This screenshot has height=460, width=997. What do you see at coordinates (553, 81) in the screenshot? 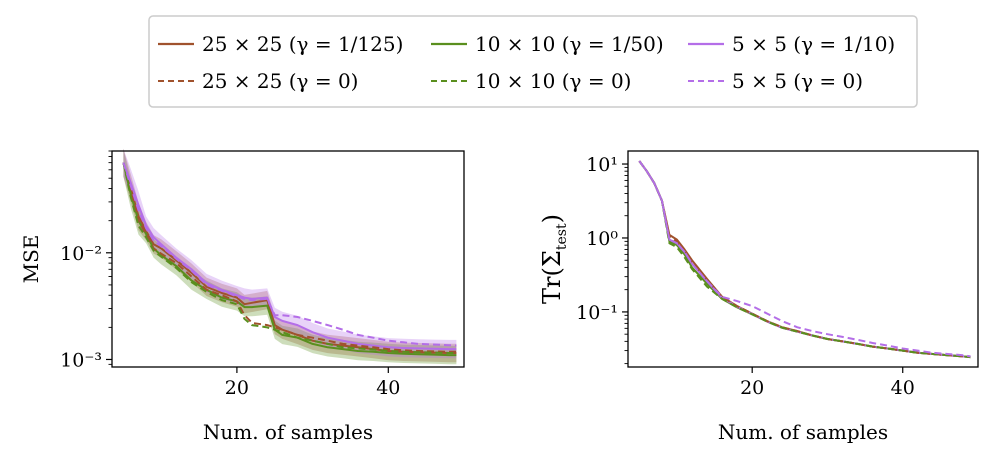
I see `legend-label-4: 10 × 10 (γ = 0)` at bounding box center [553, 81].